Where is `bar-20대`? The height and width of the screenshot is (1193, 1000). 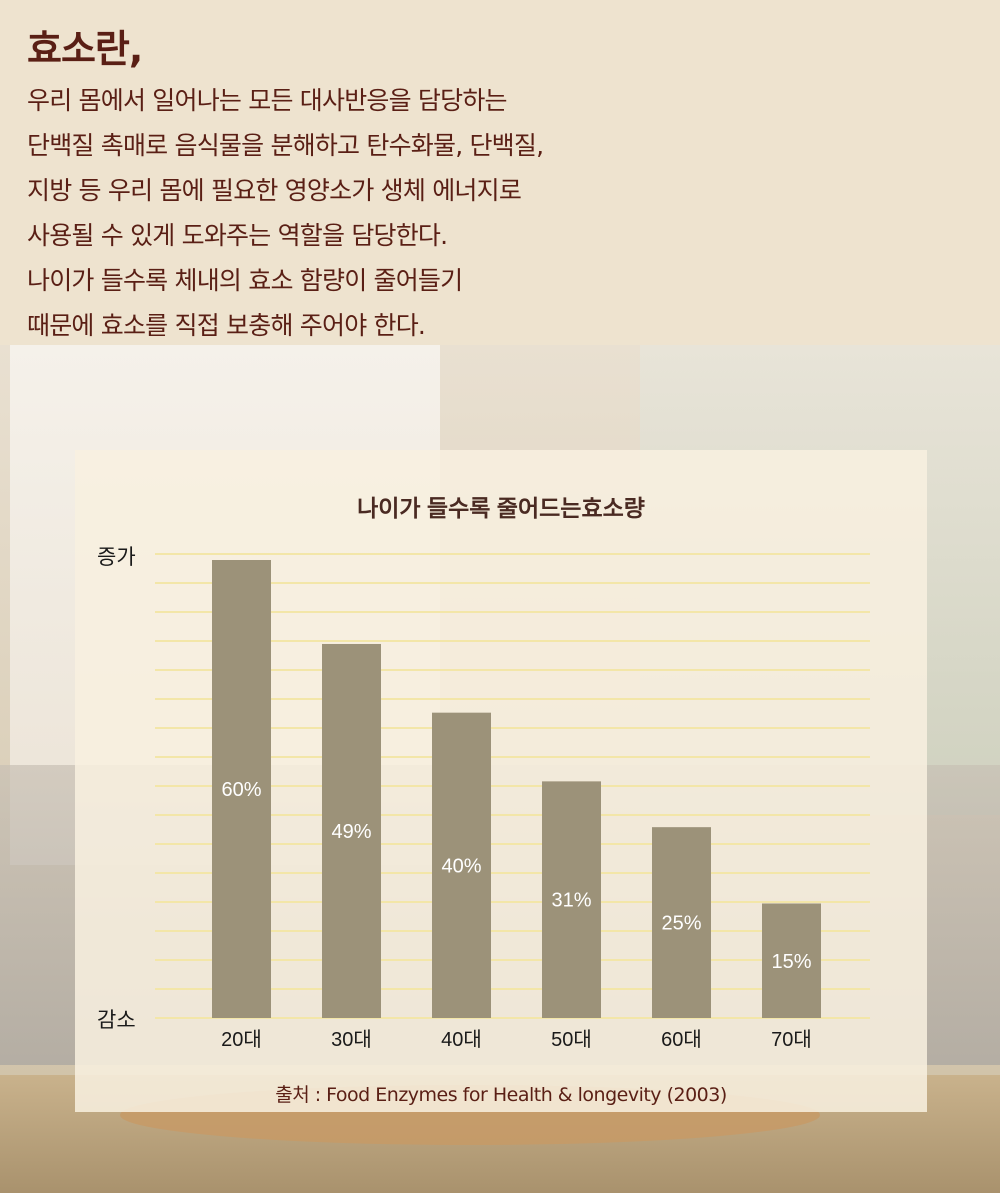 bar-20대 is located at coordinates (241, 789).